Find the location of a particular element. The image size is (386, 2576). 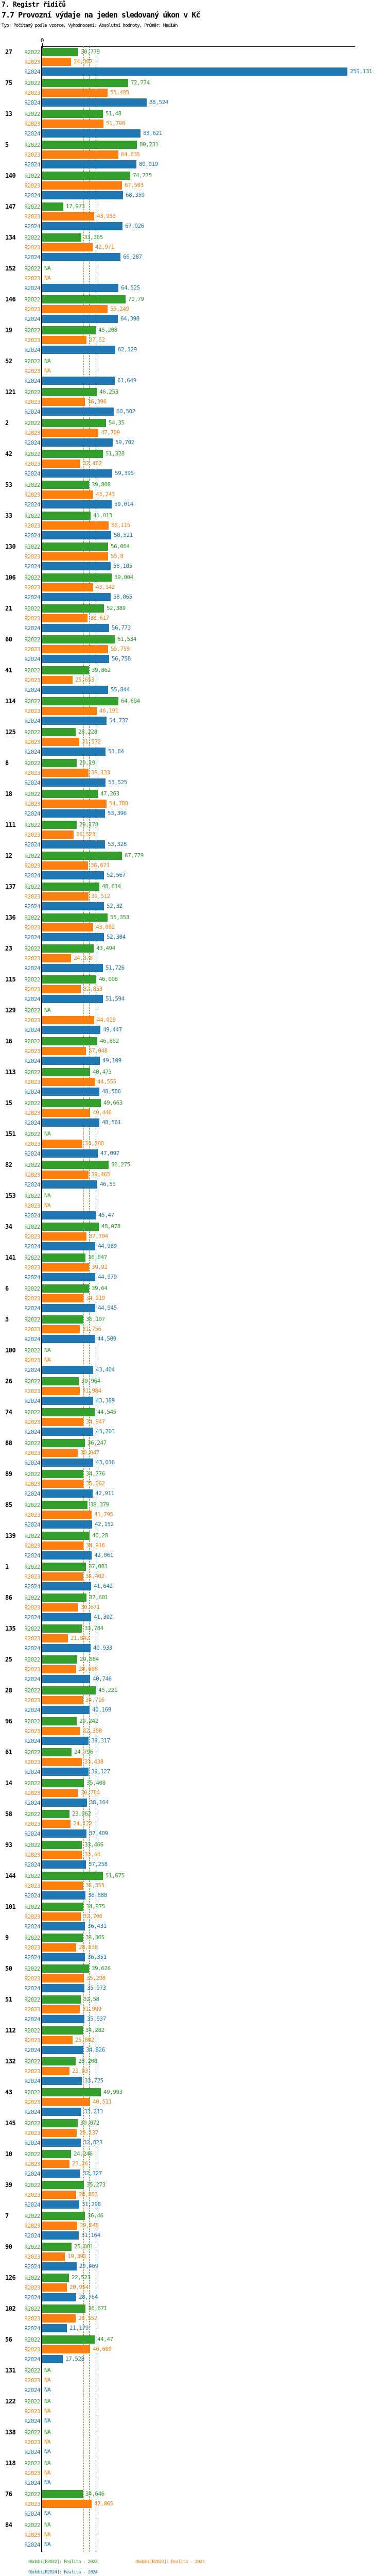

series-row-r2023: R2023 35,298 is located at coordinates (193, 1979).